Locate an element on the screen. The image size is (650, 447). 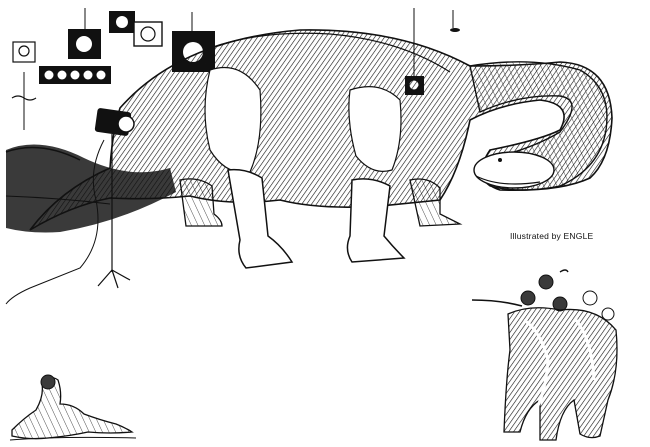
reclining-figure is located at coordinates (73, 407).